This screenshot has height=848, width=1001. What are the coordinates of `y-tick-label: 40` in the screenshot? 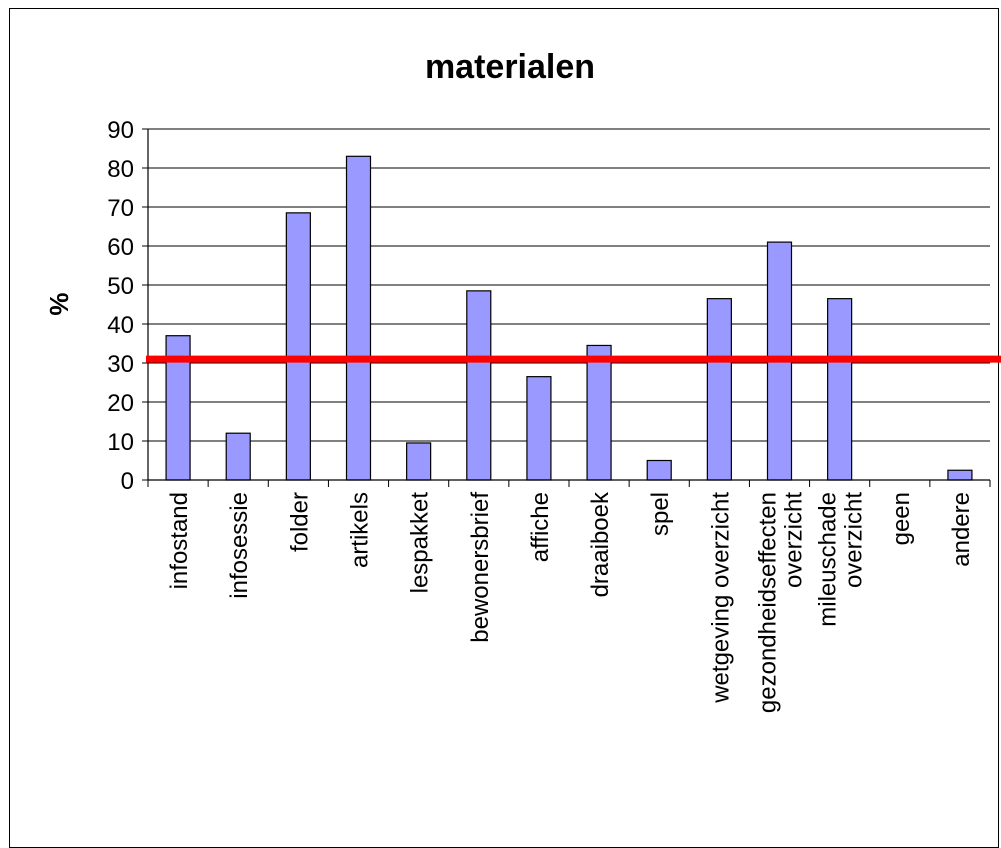 It's located at (120, 325).